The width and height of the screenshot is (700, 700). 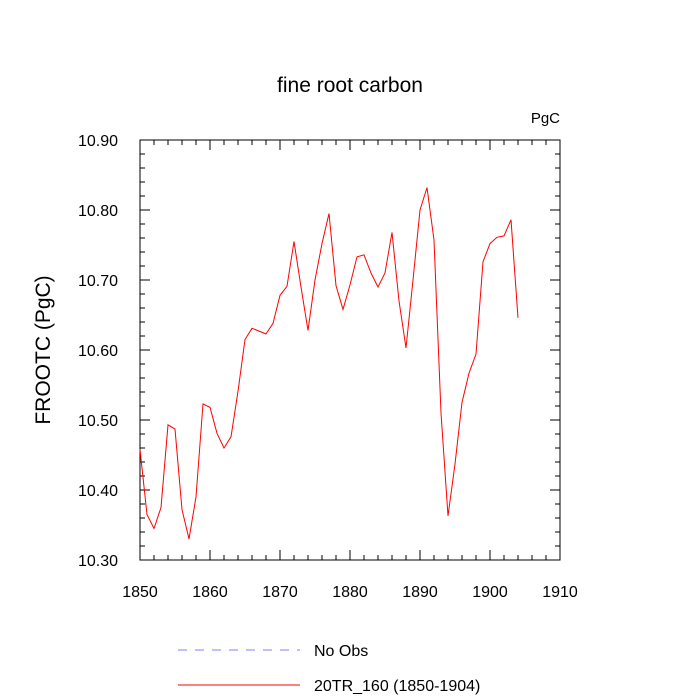 I want to click on y-tick-labels: 10.30 10.40 10.50 10.60 10.70 10.80 10.90, so click(x=98, y=351).